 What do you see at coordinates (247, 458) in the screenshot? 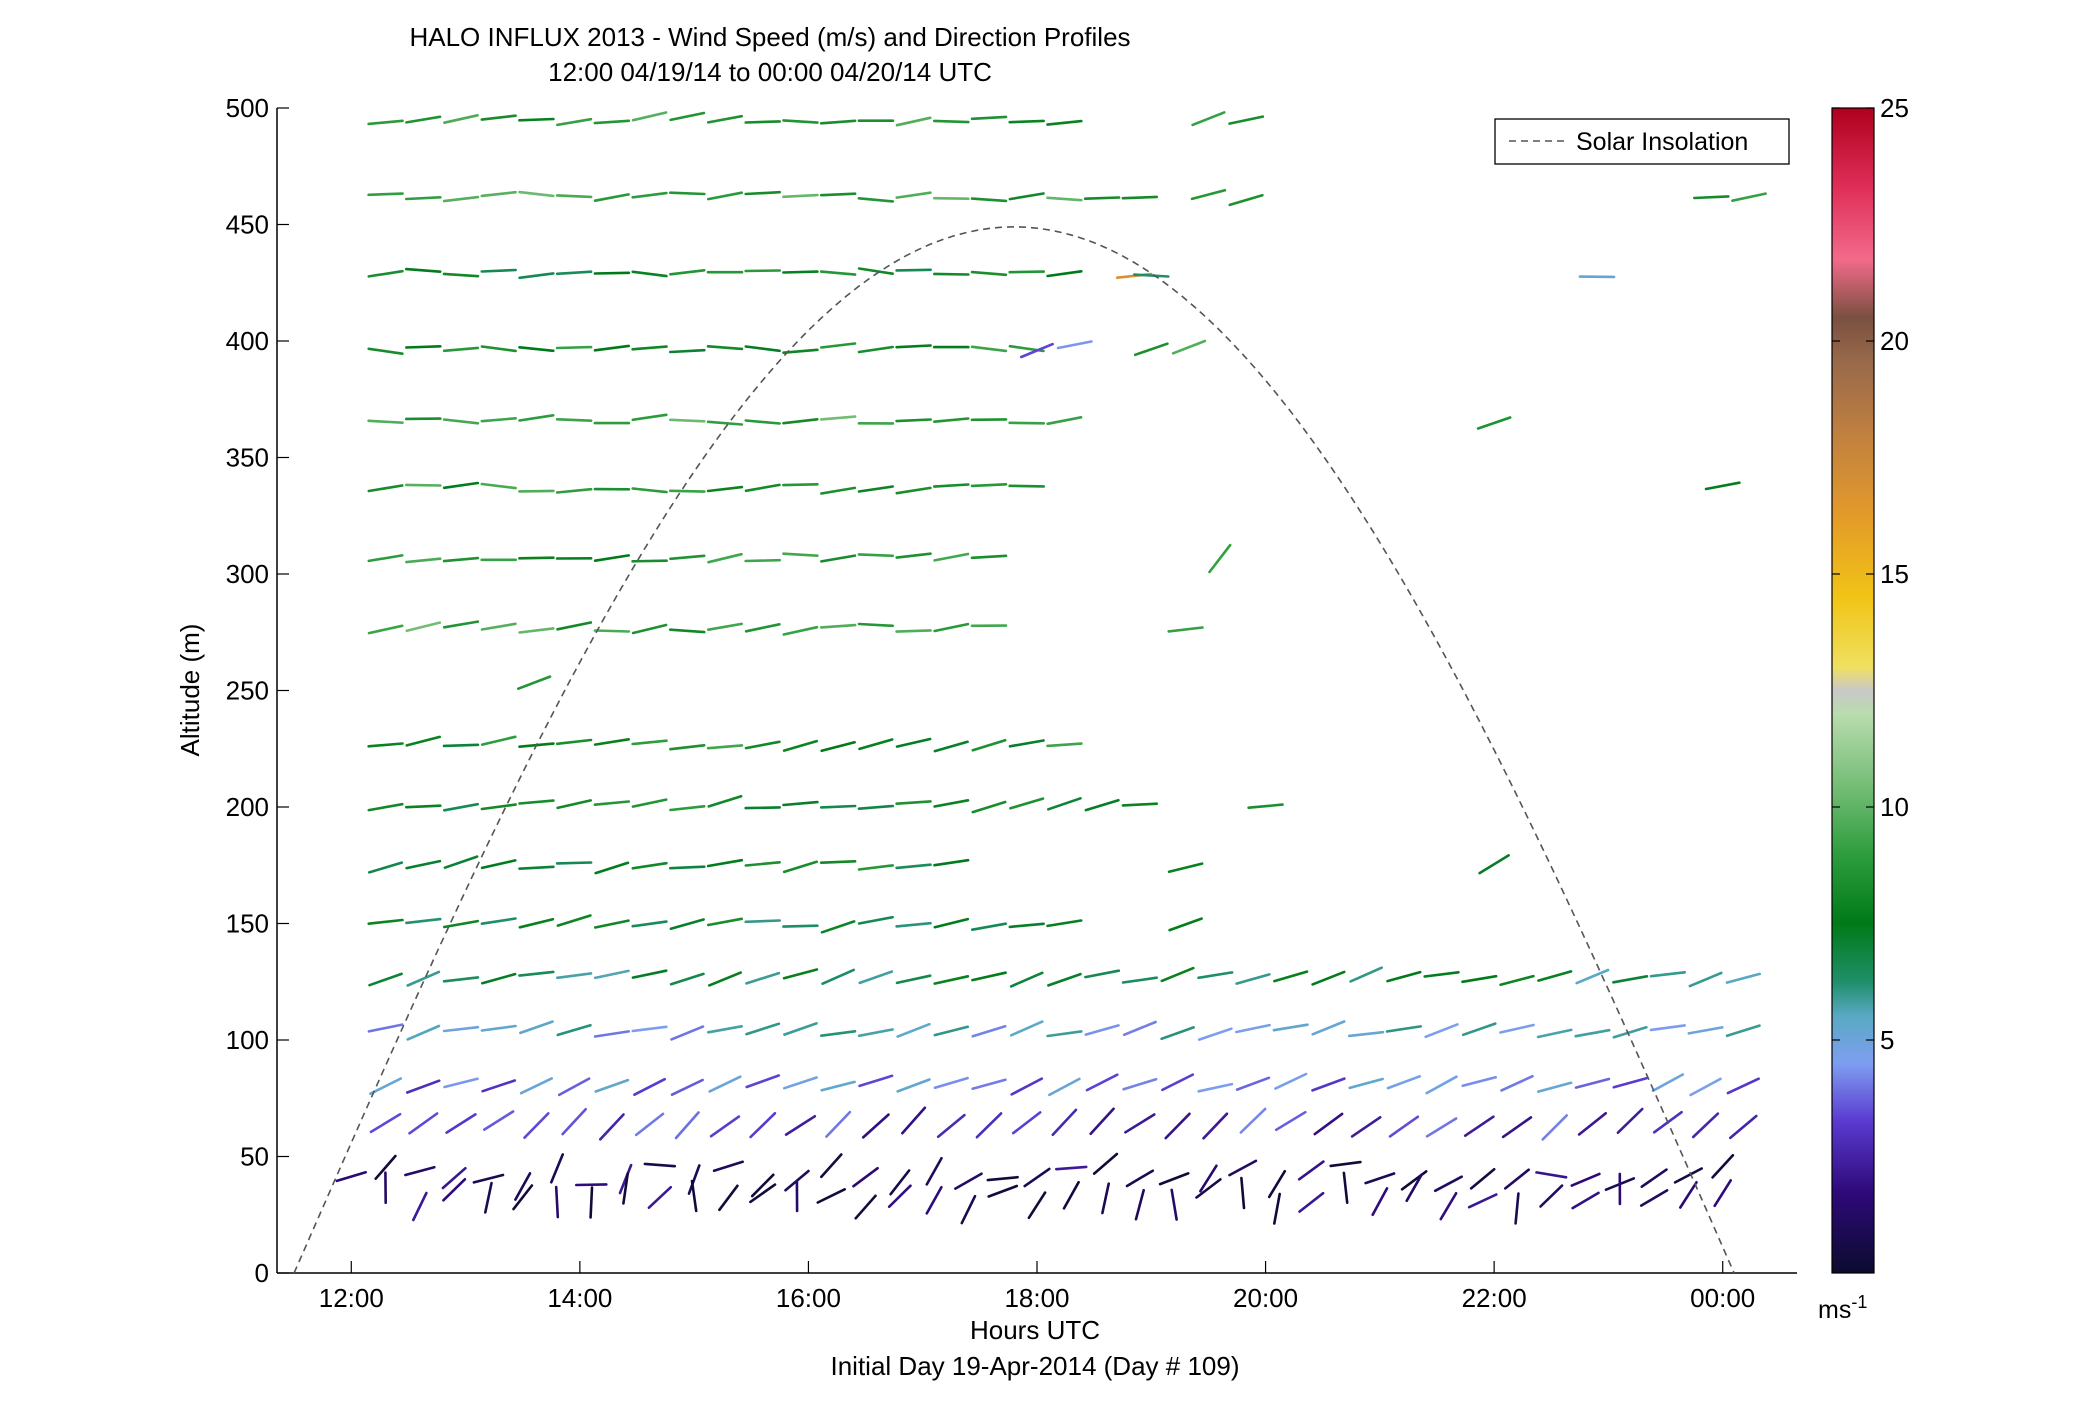
I see `y-tick-label: 350` at bounding box center [247, 458].